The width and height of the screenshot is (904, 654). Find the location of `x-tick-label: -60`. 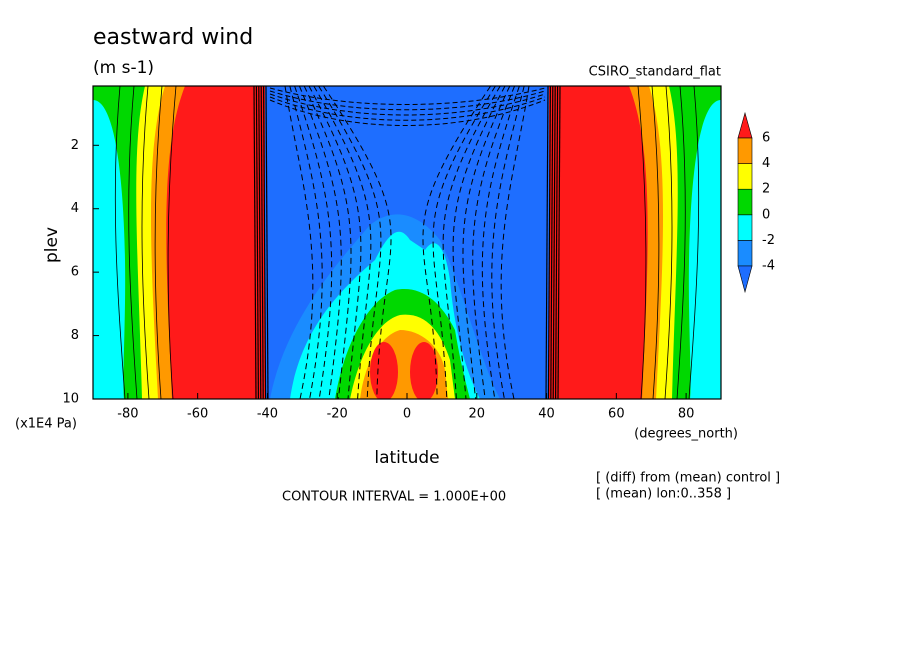

x-tick-label: -60 is located at coordinates (197, 414).